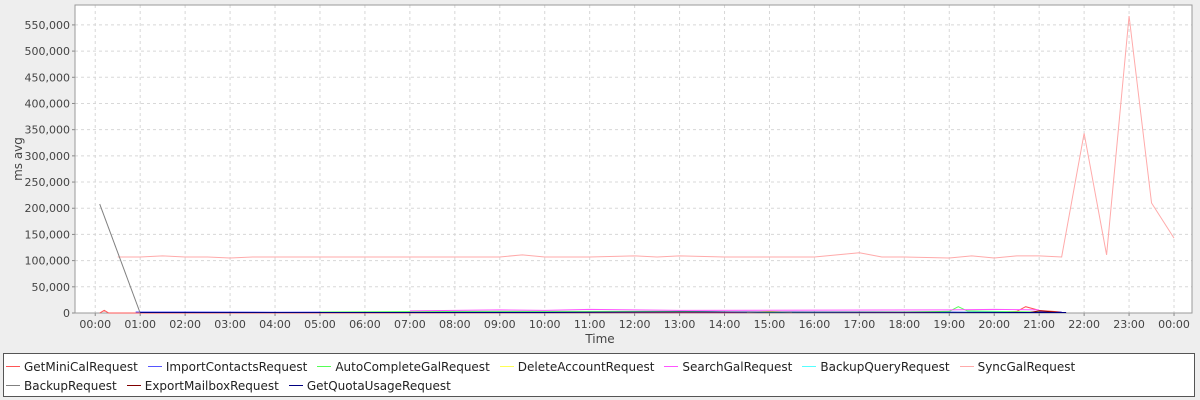 This screenshot has height=400, width=1200. What do you see at coordinates (70, 385) in the screenshot?
I see `legend-label: BackupRequest` at bounding box center [70, 385].